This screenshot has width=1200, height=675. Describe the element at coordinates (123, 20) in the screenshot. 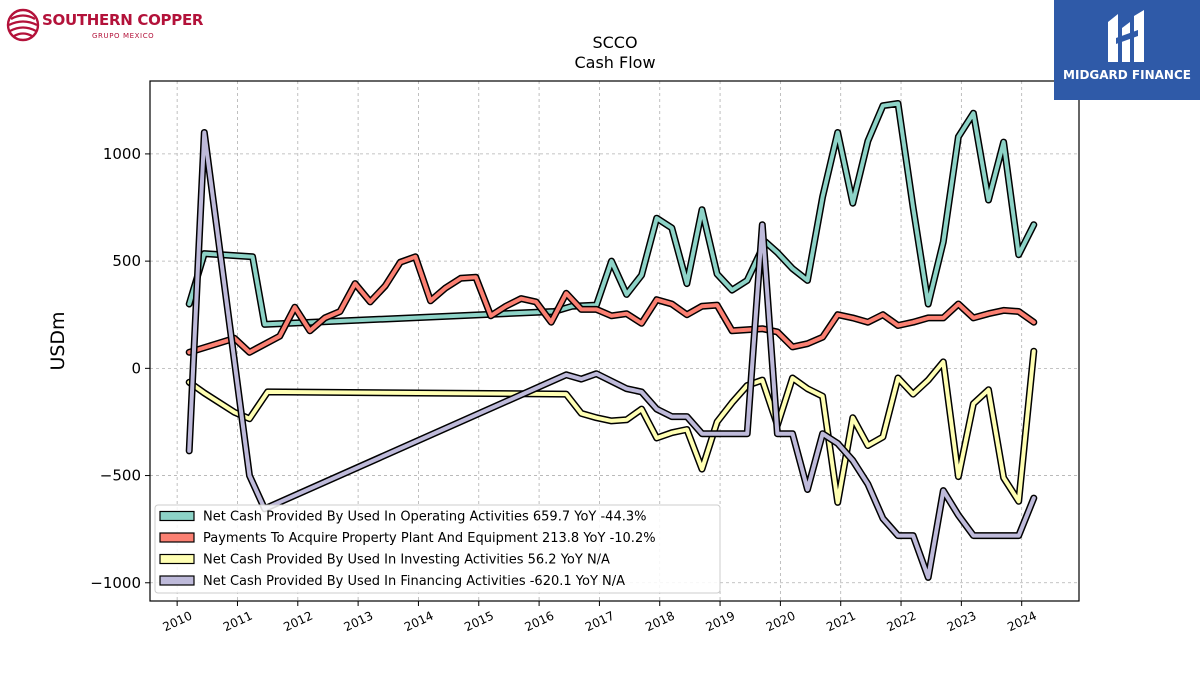

I see `southern-copper-wordmark: SOUTHERN COPPER` at that location.